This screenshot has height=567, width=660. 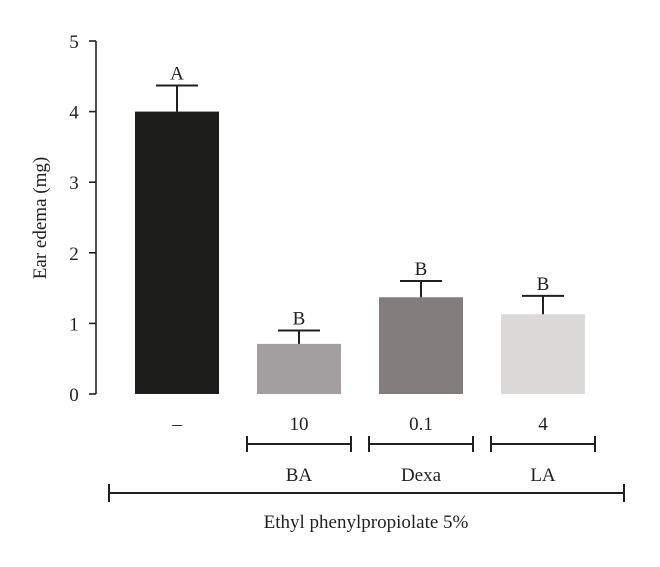 I want to click on group-label: Dexa, so click(x=421, y=475).